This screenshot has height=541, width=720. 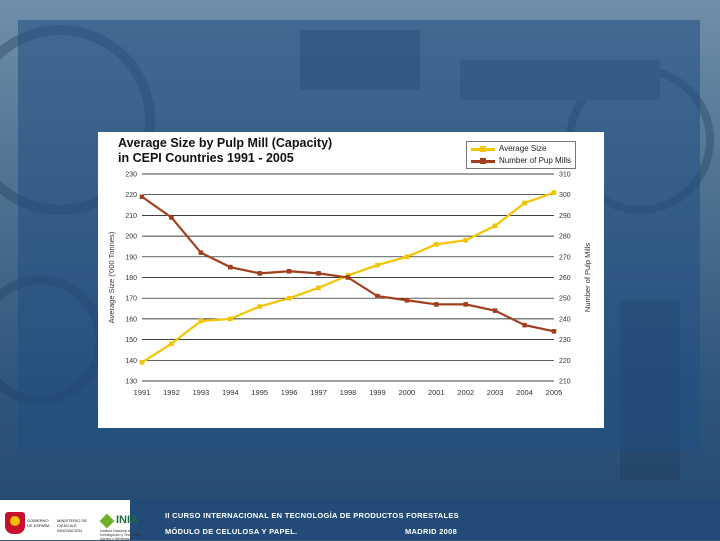 What do you see at coordinates (131, 257) in the screenshot?
I see `y-tick-left: 190` at bounding box center [131, 257].